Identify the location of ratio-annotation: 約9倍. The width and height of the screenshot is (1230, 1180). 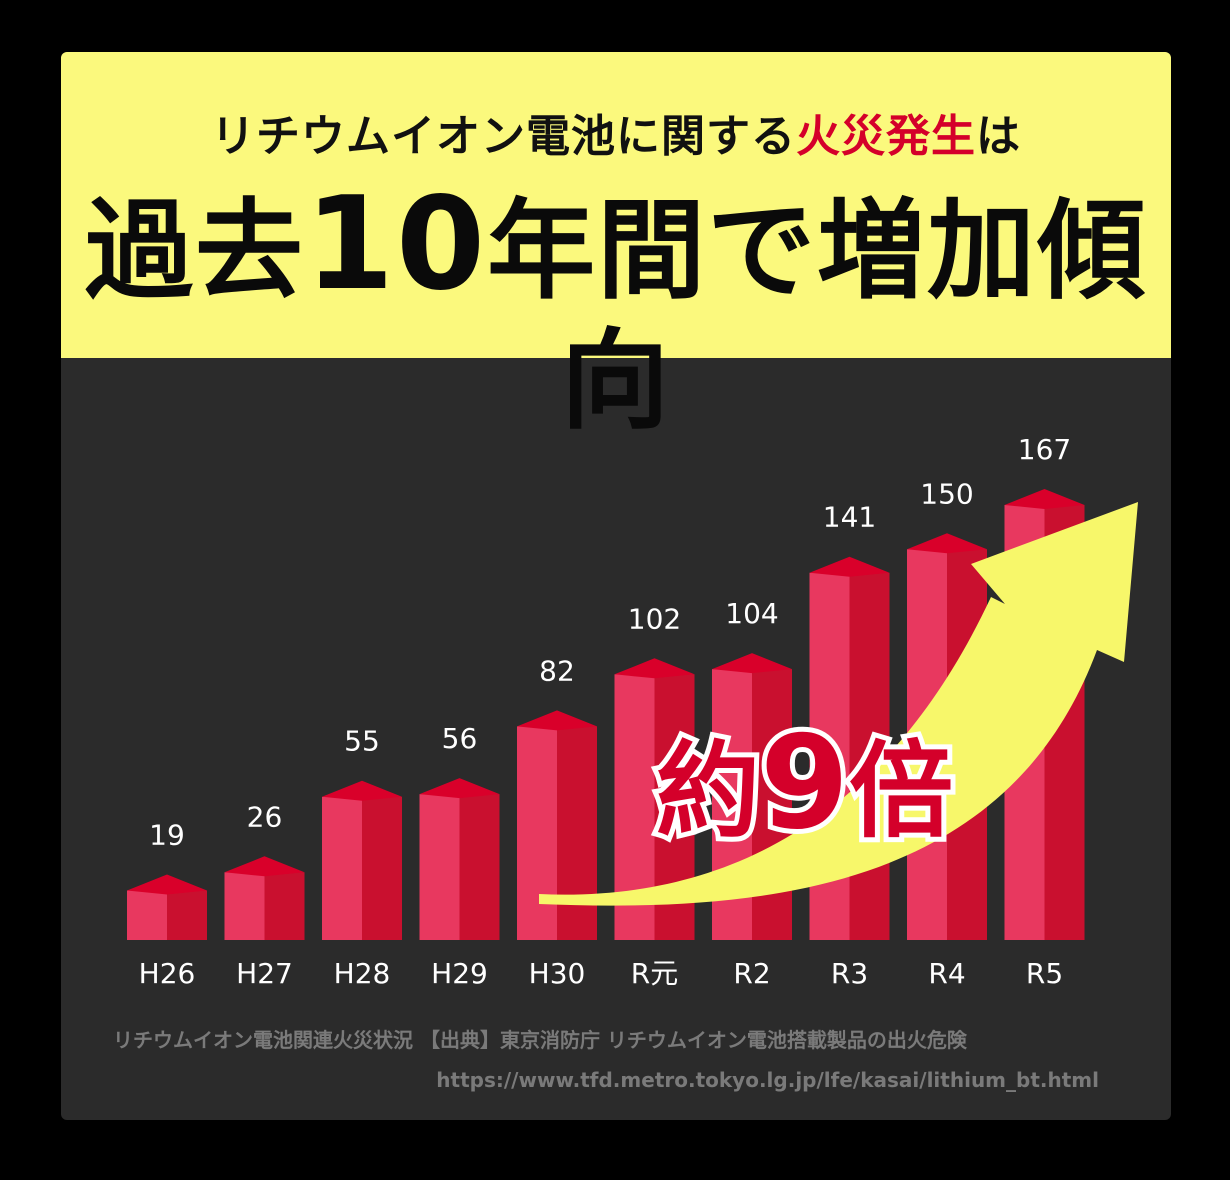
(863, 784).